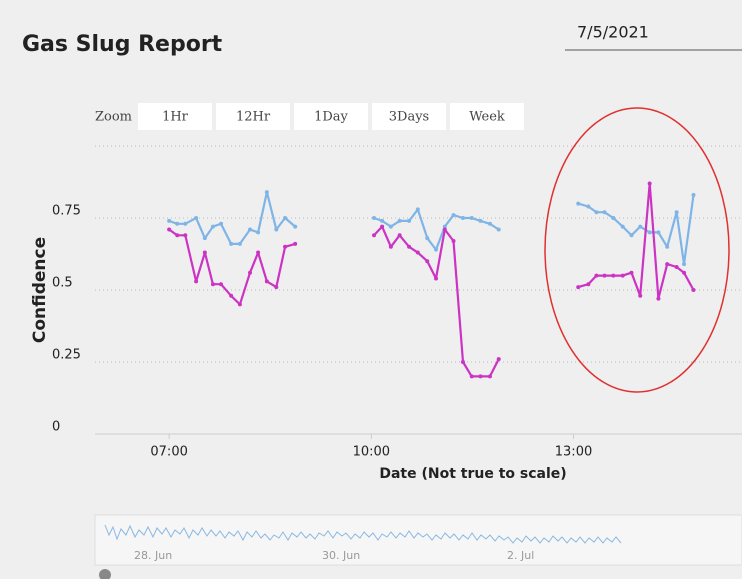 Image resolution: width=742 pixels, height=579 pixels. I want to click on zoom-buttons: 1Hr 12Hr 1Day 3Days Week, so click(331, 116).